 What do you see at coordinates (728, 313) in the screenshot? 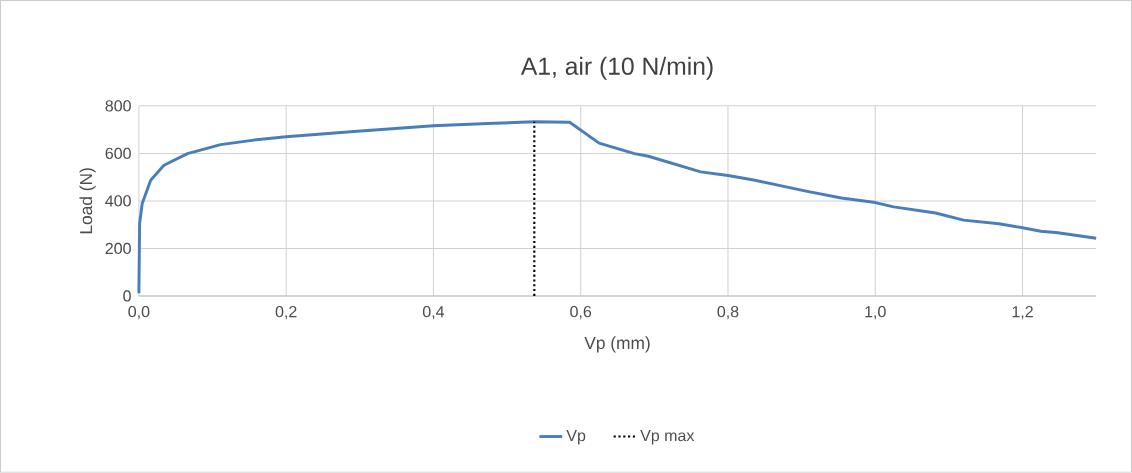
I see `x-tick-label: 0,8` at bounding box center [728, 313].